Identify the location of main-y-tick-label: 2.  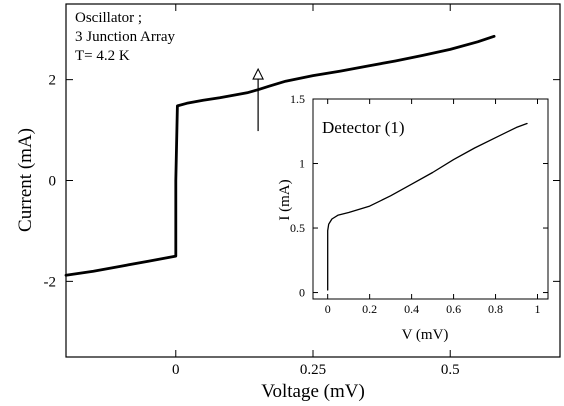
(53, 81).